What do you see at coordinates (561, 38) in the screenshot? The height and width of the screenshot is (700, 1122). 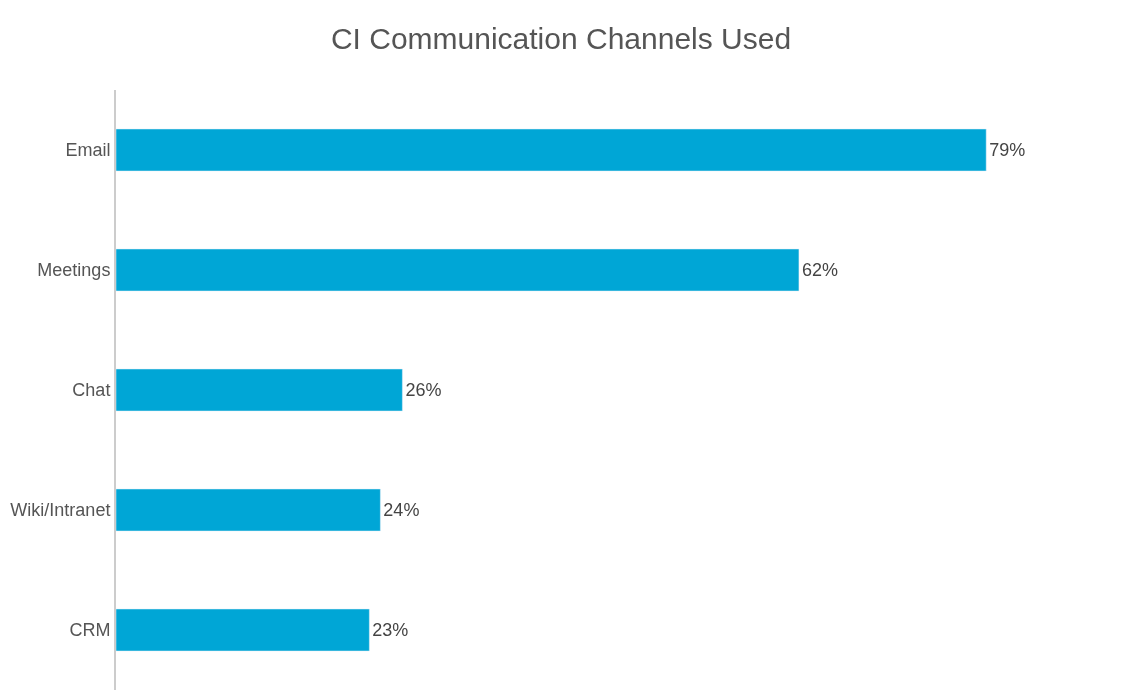 I see `chart-title: CI Communication Channels Used` at bounding box center [561, 38].